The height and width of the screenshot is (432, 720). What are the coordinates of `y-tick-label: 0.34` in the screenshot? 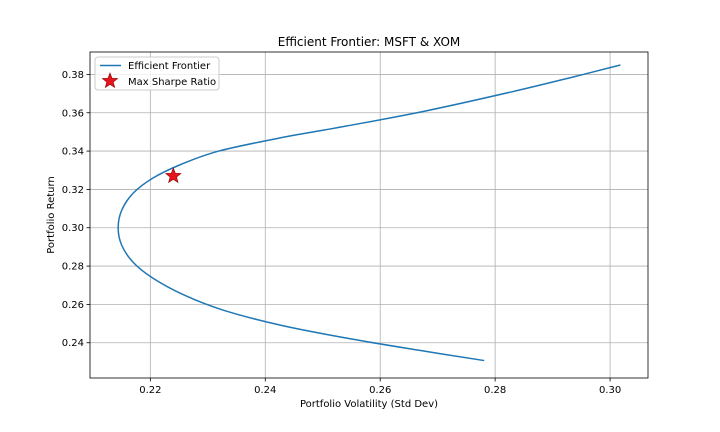 It's located at (73, 152).